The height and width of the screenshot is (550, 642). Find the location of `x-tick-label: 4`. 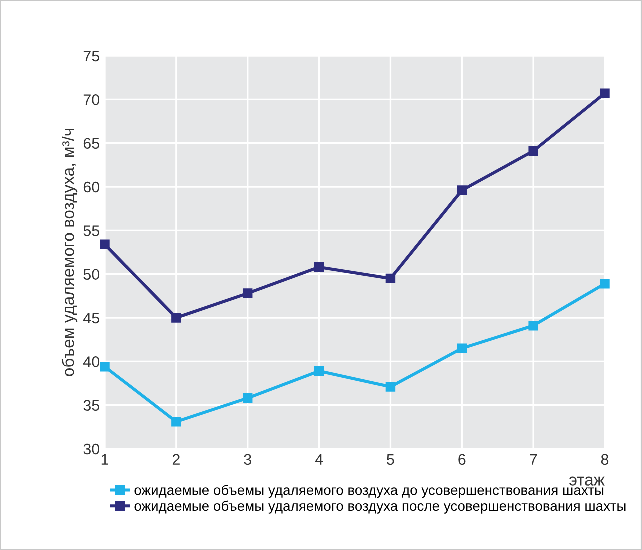

x-tick-label: 4 is located at coordinates (319, 459).